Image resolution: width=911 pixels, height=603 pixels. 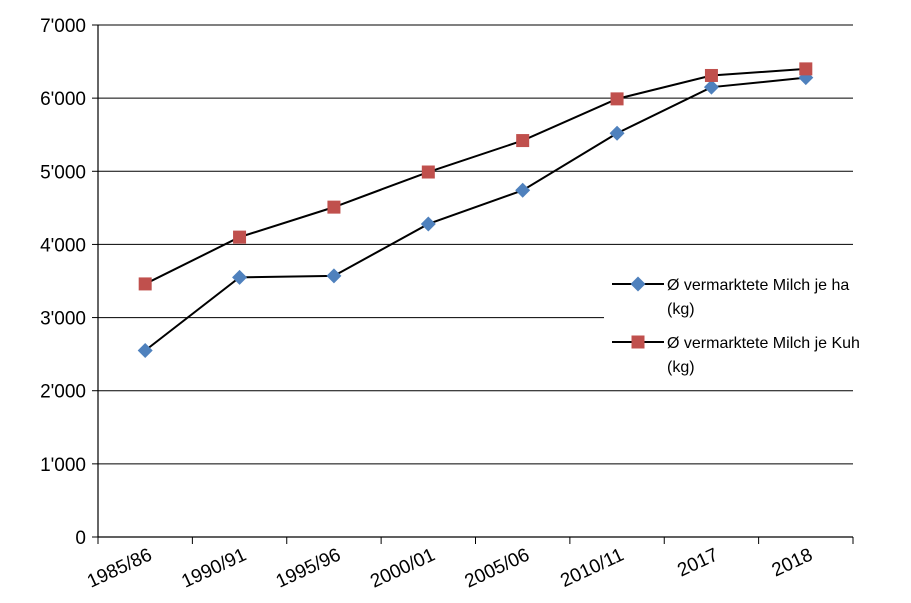 What do you see at coordinates (63, 319) in the screenshot?
I see `y-tick-label: 3'000` at bounding box center [63, 319].